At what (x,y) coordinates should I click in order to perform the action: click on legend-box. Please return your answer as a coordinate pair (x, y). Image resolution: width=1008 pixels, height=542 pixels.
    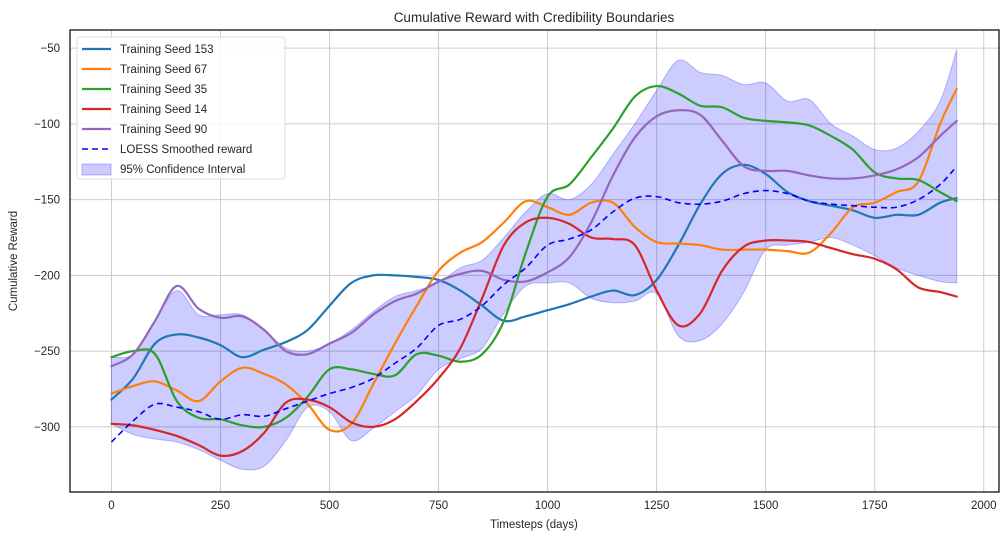
    Looking at the image, I should click on (181, 108).